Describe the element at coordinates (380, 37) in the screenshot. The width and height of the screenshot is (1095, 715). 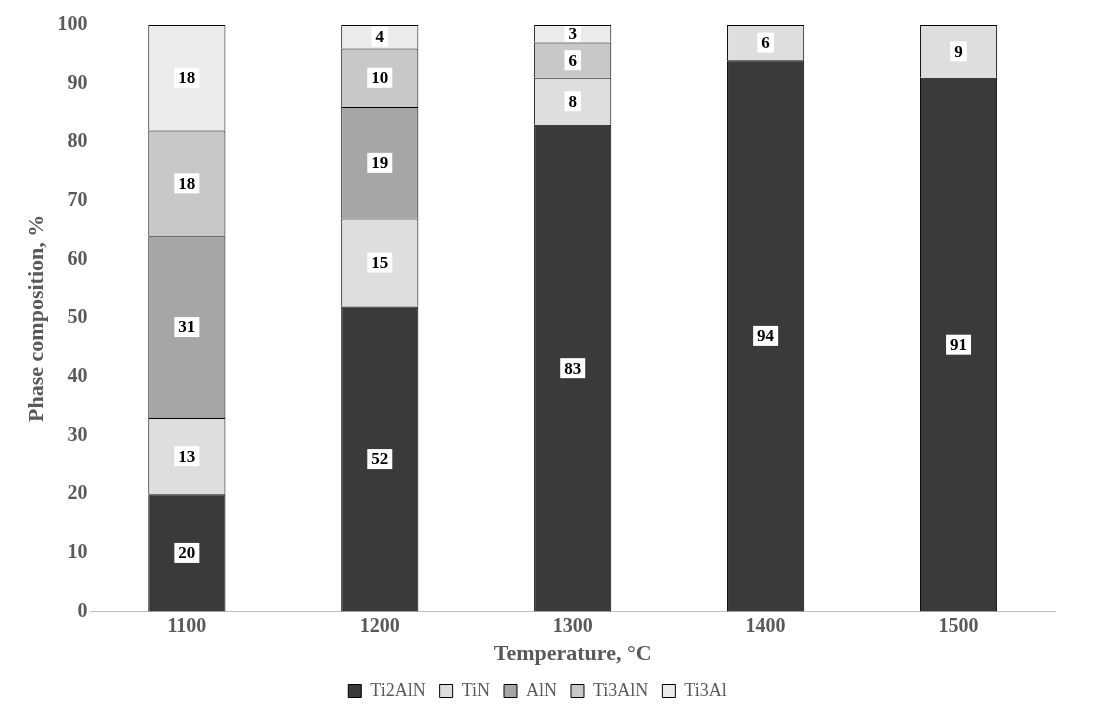
I see `data-label: 4` at that location.